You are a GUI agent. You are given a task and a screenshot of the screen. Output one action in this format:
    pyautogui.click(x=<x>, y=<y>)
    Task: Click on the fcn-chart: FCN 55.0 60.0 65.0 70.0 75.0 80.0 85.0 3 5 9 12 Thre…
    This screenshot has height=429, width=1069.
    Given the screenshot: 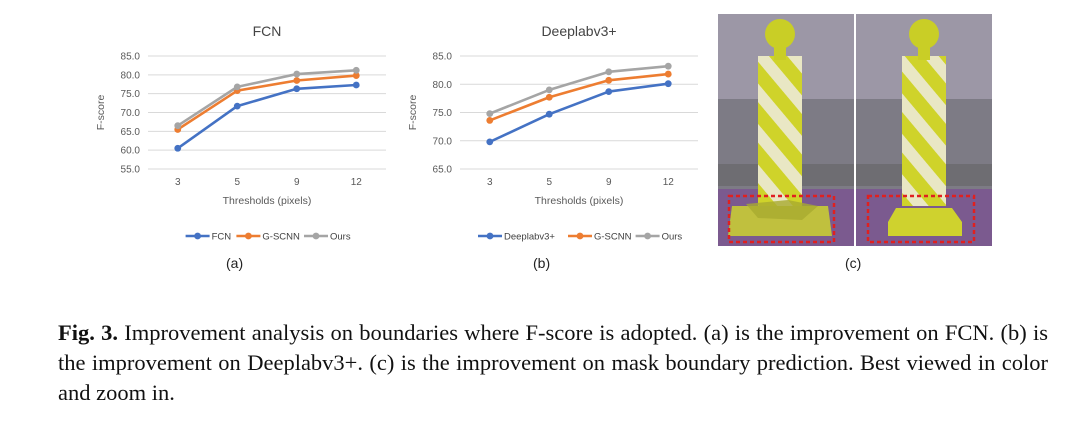 What is the action you would take?
    pyautogui.click(x=240, y=133)
    